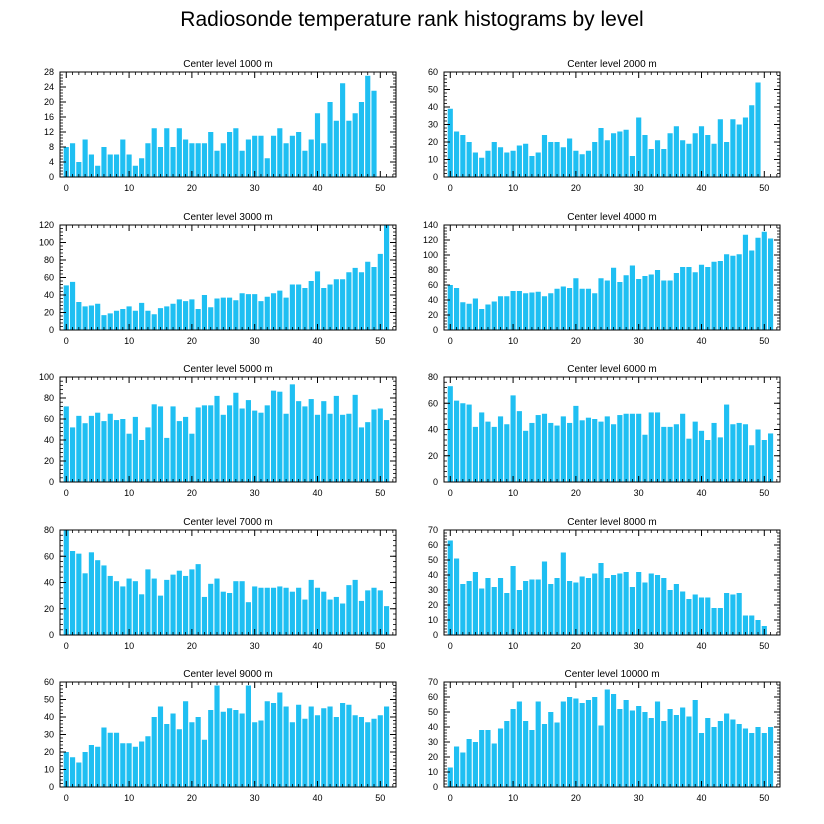 The width and height of the screenshot is (824, 824). Describe the element at coordinates (433, 403) in the screenshot. I see `y-tick-label: 60` at that location.